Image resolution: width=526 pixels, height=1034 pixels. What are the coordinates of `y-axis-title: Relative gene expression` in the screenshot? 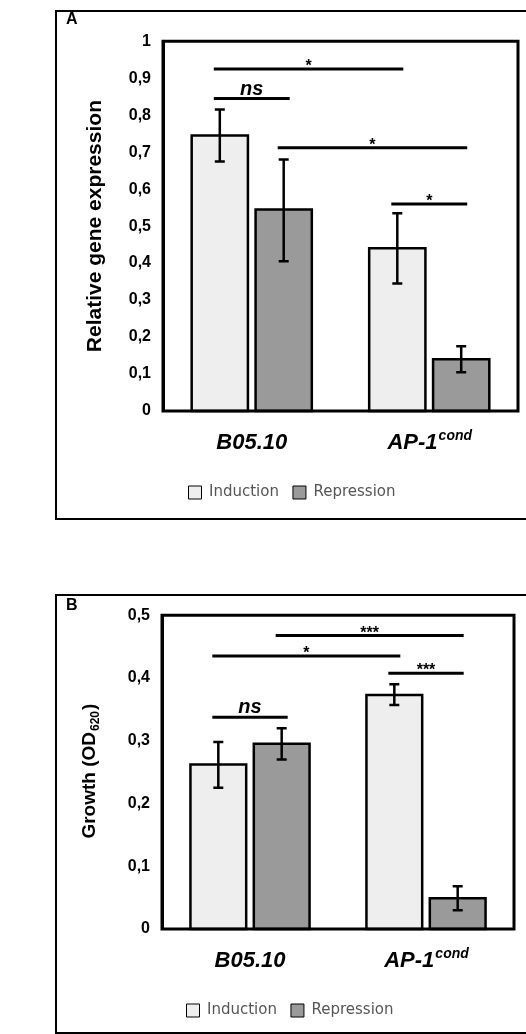 It's located at (93, 226).